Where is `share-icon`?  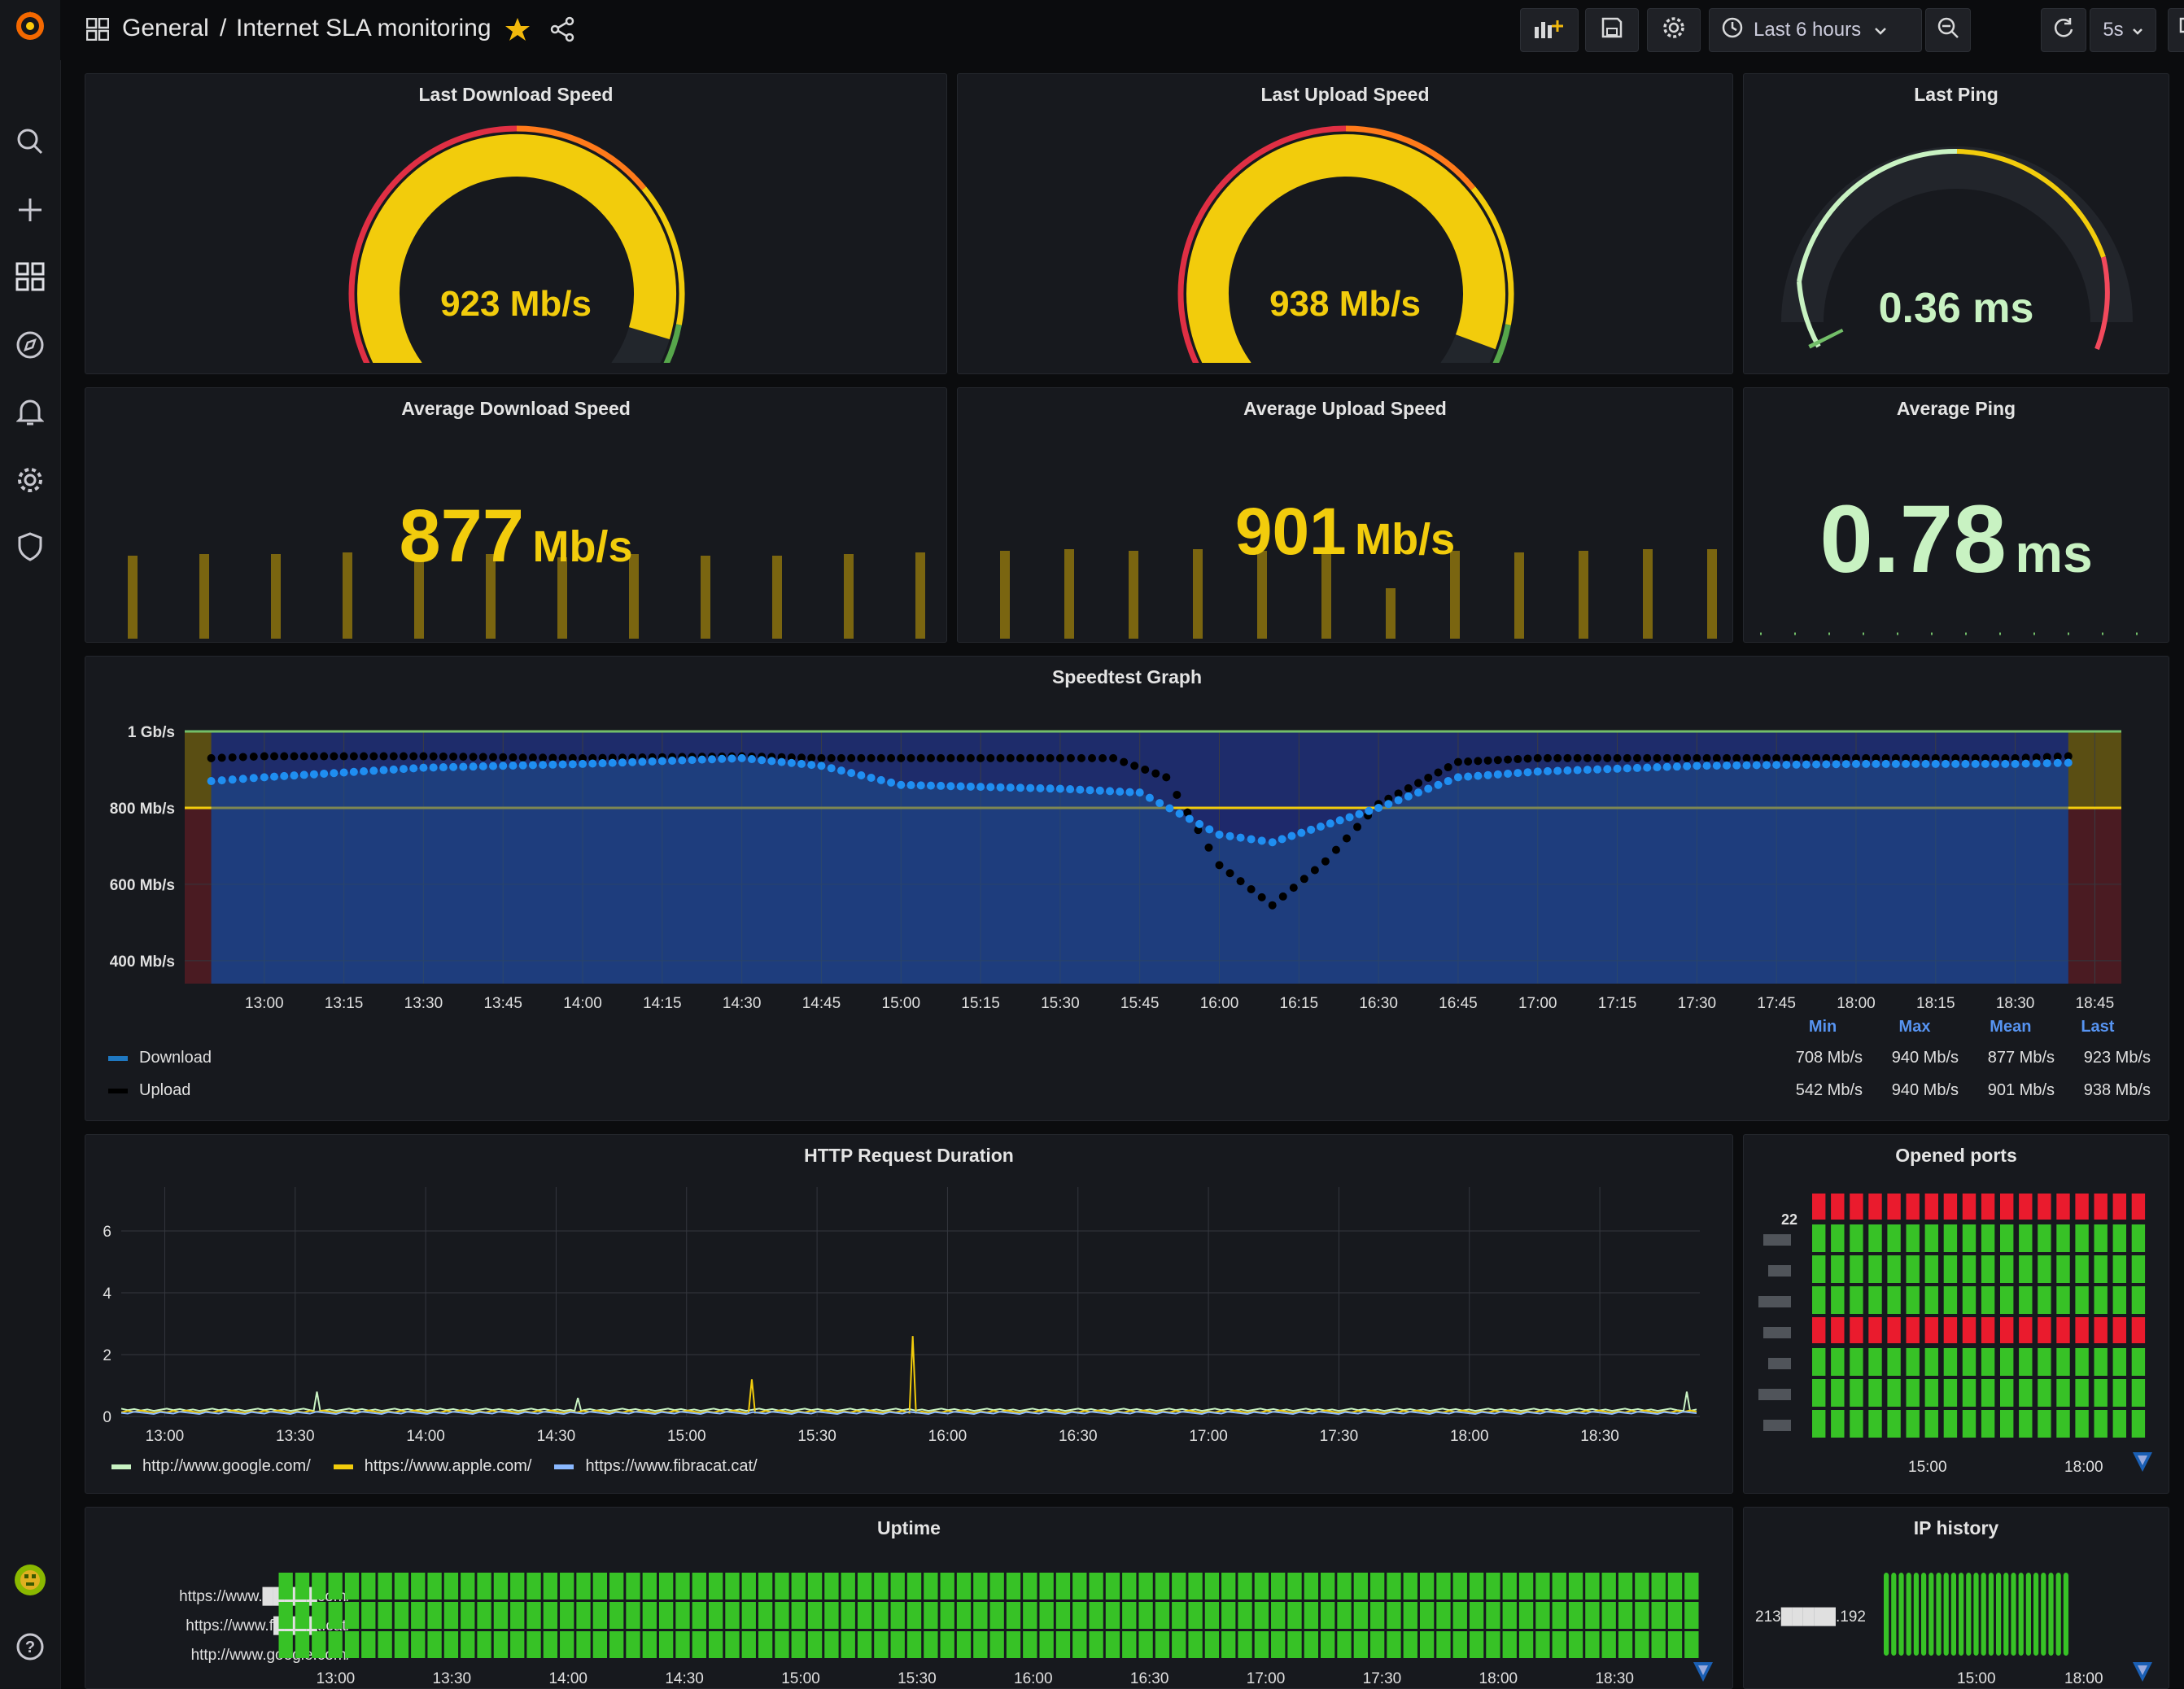 share-icon is located at coordinates (562, 31).